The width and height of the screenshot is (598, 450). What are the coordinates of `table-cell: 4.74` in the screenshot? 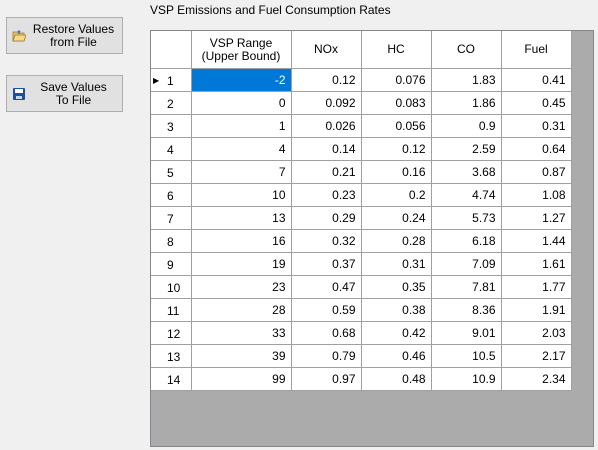 It's located at (466, 195).